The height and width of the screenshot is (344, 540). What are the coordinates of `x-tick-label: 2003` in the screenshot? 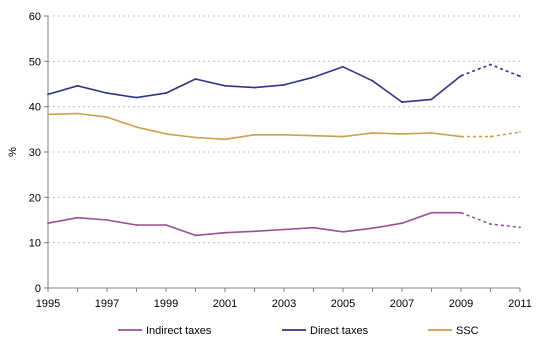 It's located at (284, 304).